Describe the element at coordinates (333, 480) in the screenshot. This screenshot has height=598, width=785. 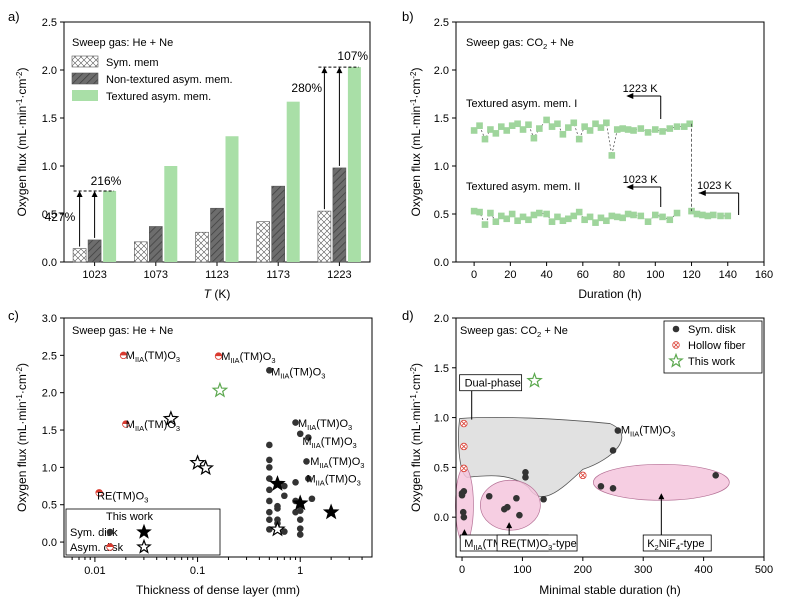
I see `label-MIIA-TMO3-black-5: MIIA(TM)O3` at that location.